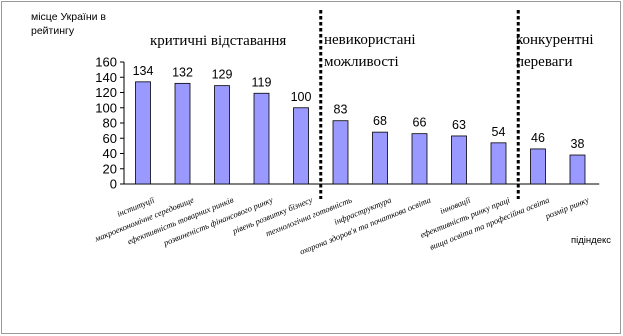 The height and width of the screenshot is (336, 623). What do you see at coordinates (567, 207) in the screenshot?
I see `category-label: розмір ринку` at bounding box center [567, 207].